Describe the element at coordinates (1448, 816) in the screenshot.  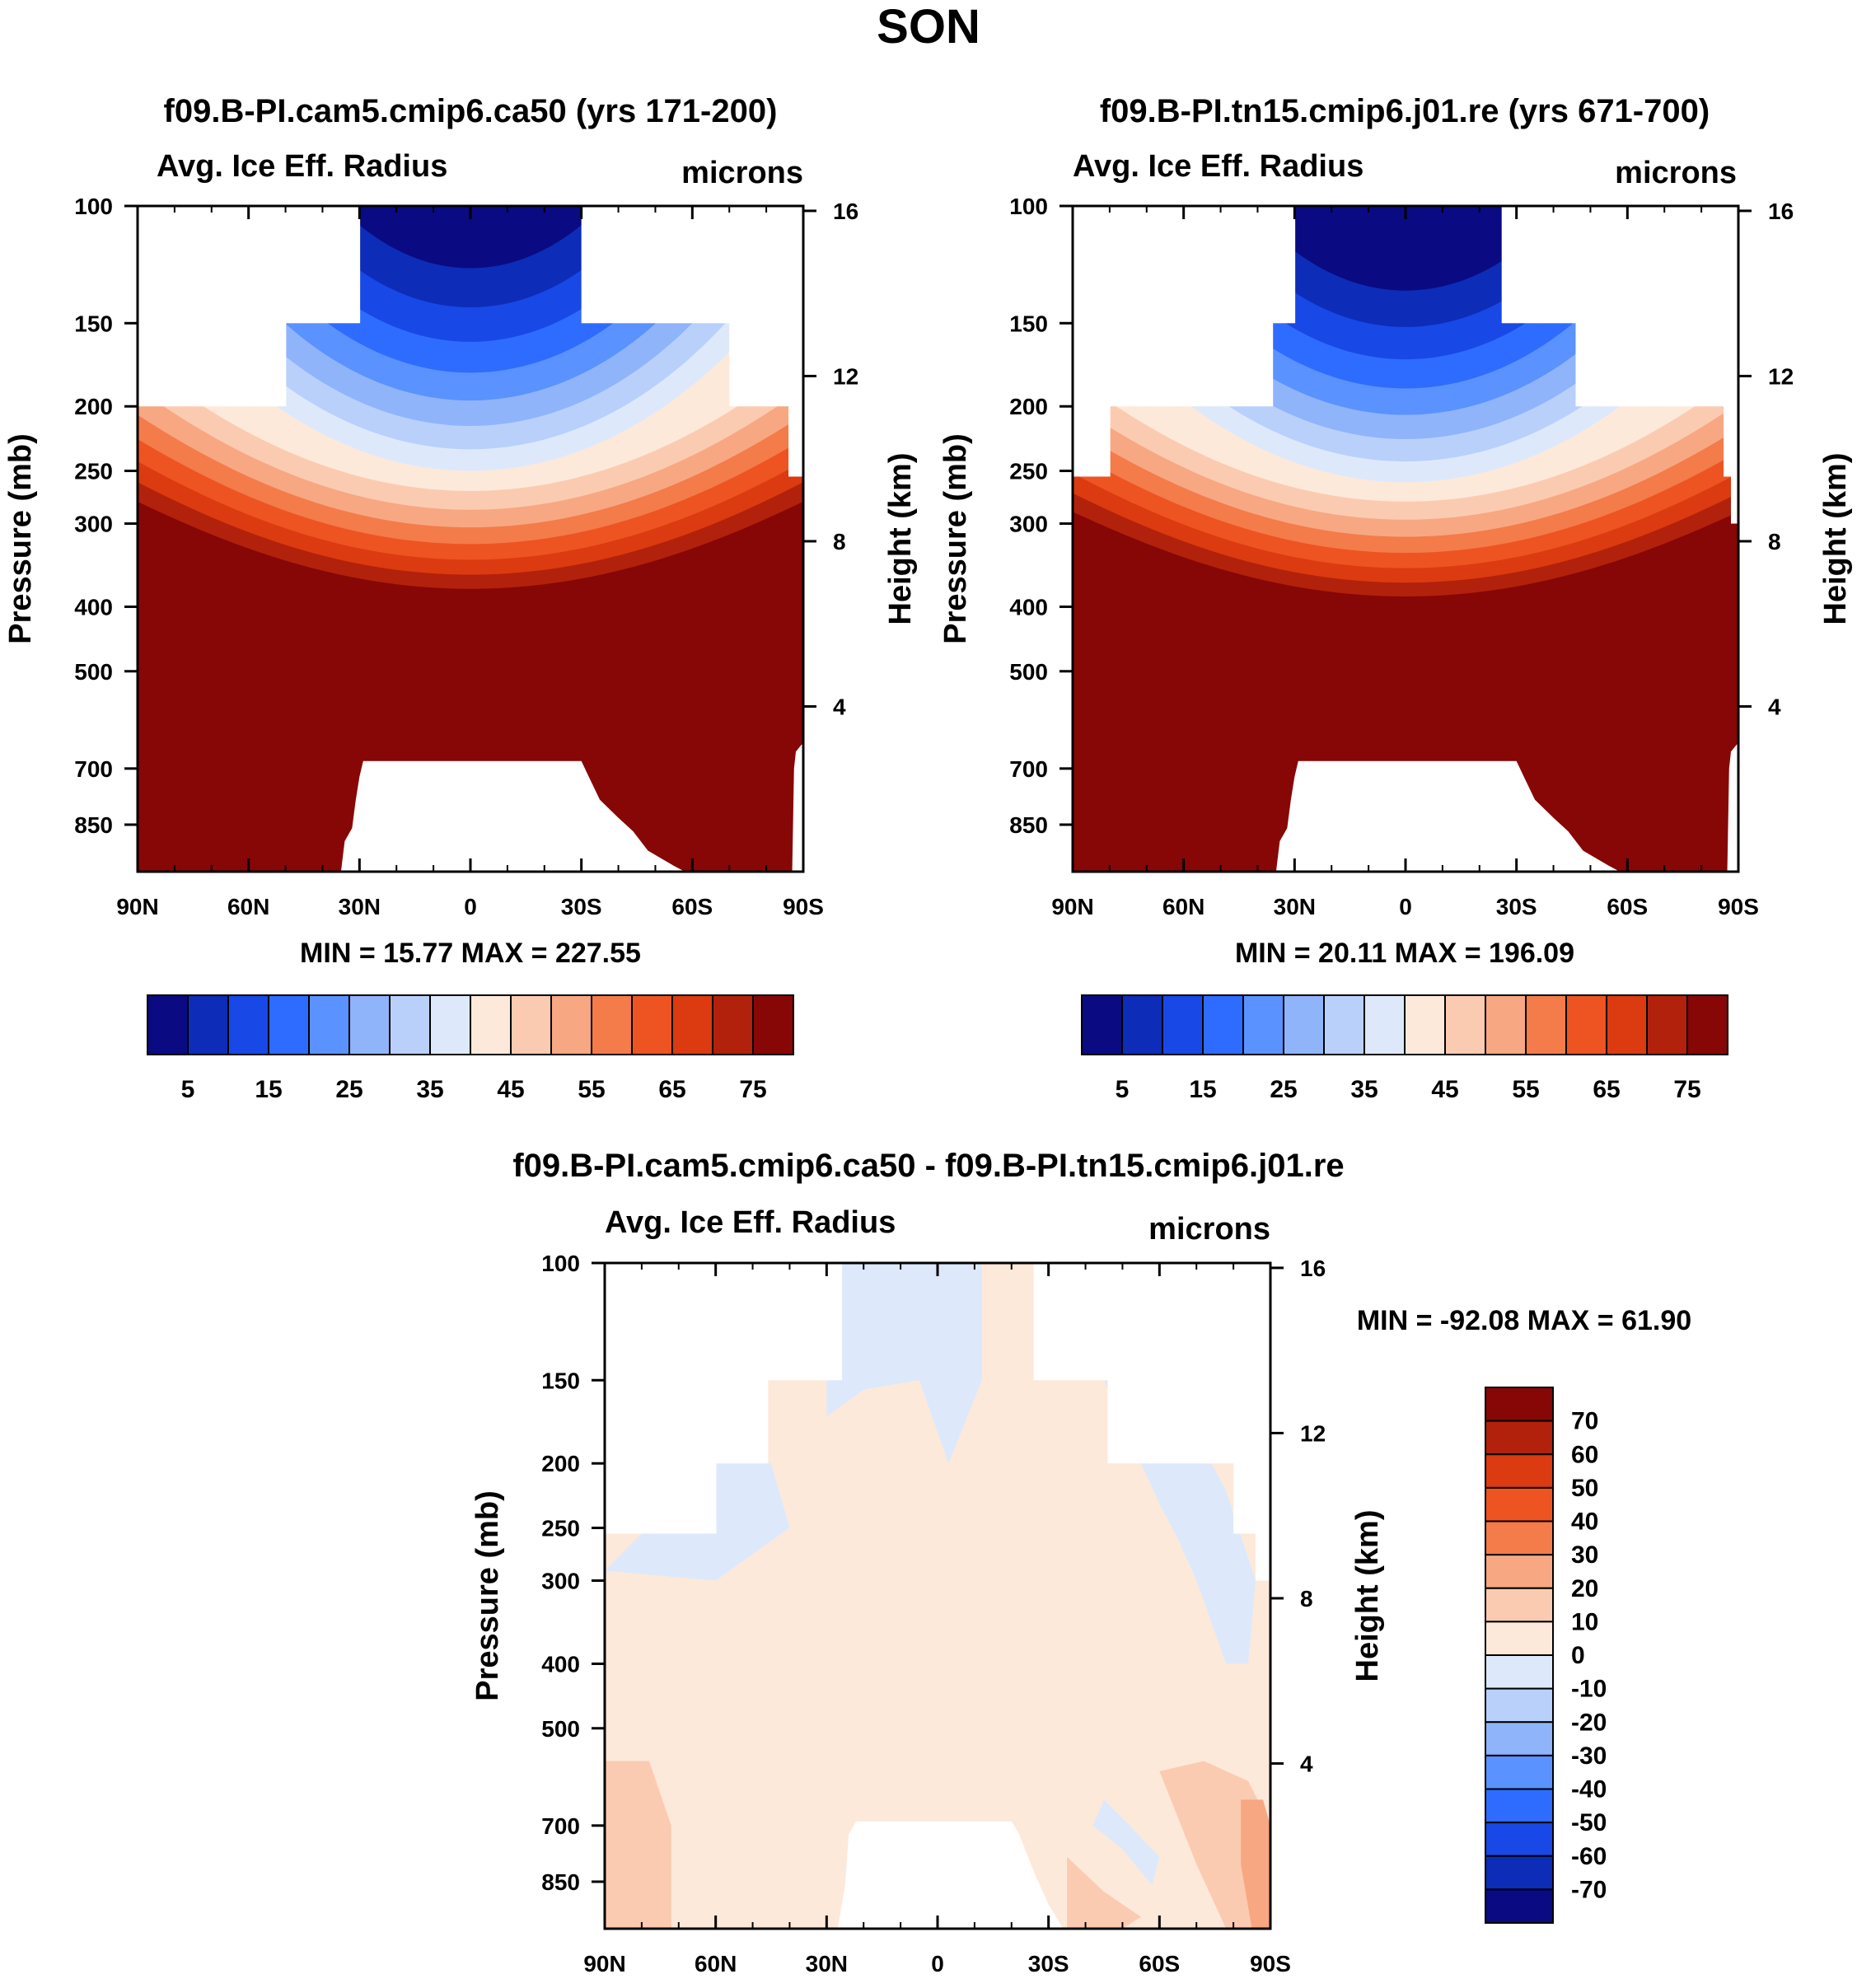
I see `terrain-mask` at that location.